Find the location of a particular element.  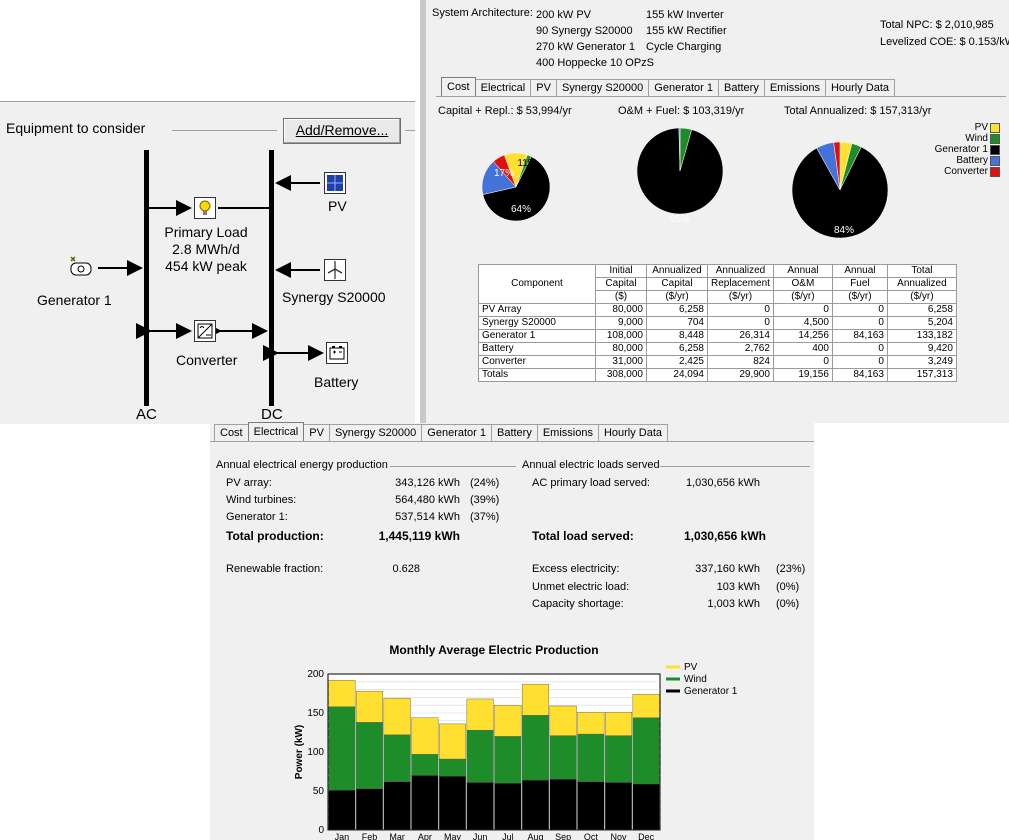

pie-percent-label: 84% is located at coordinates (844, 230).